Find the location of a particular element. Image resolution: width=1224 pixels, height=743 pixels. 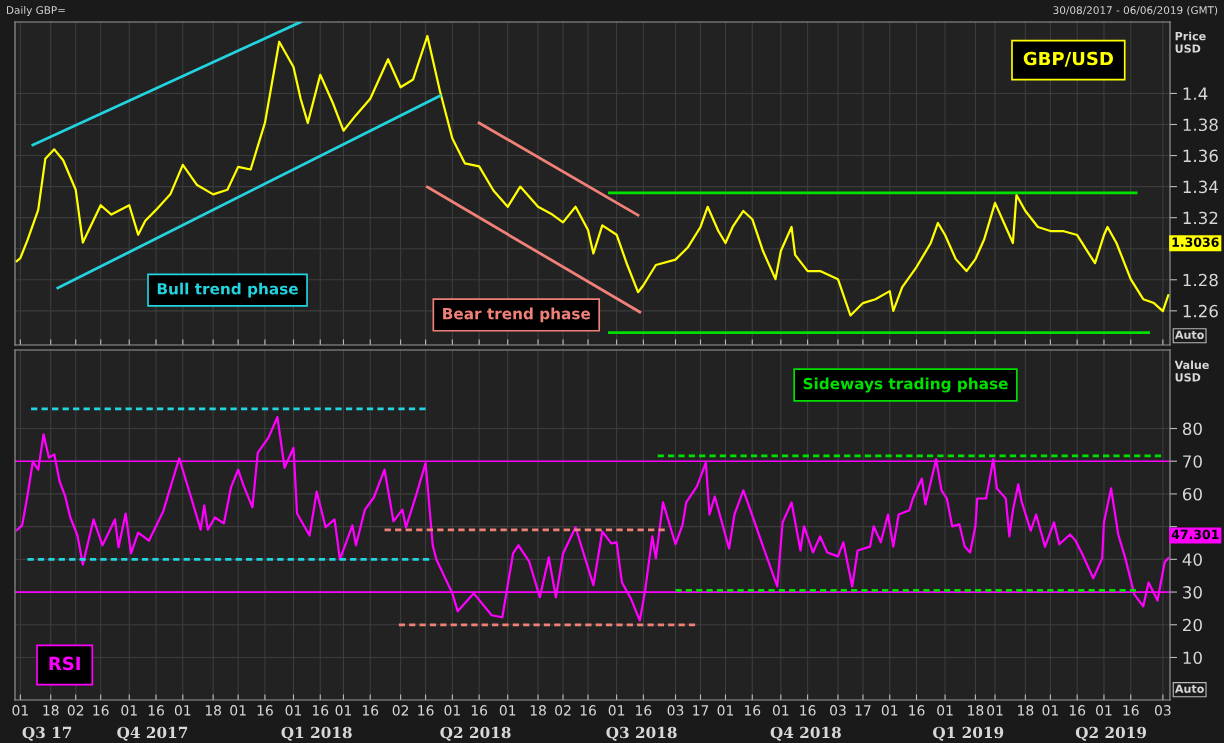

chart-subtitle: 30/08/2017 - 06/06/2019 (GMT) is located at coordinates (1135, 10).